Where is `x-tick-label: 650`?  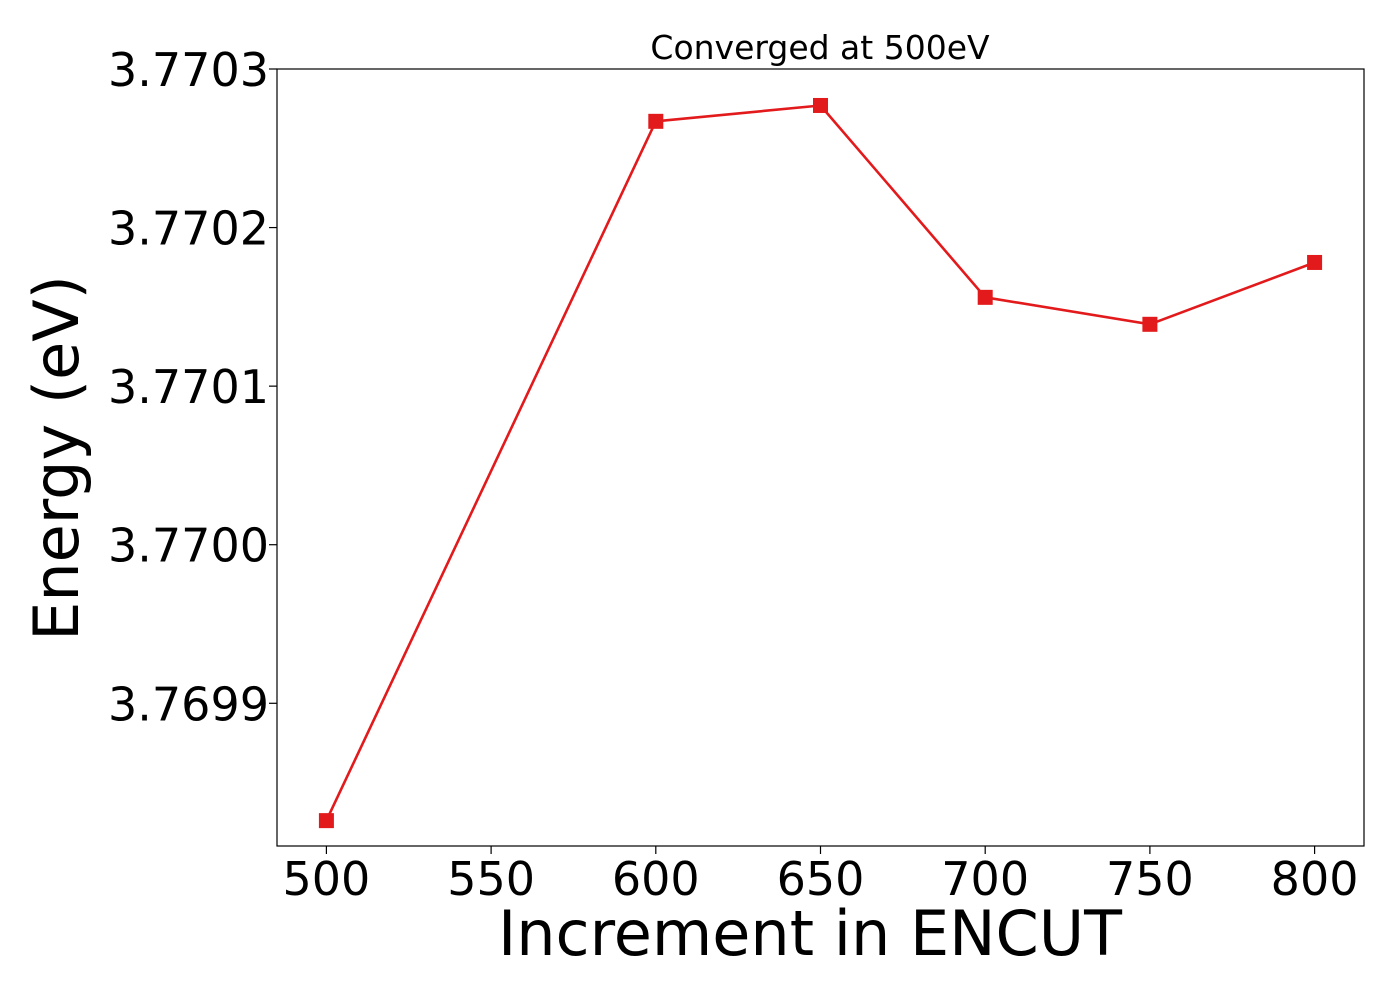 x-tick-label: 650 is located at coordinates (821, 879).